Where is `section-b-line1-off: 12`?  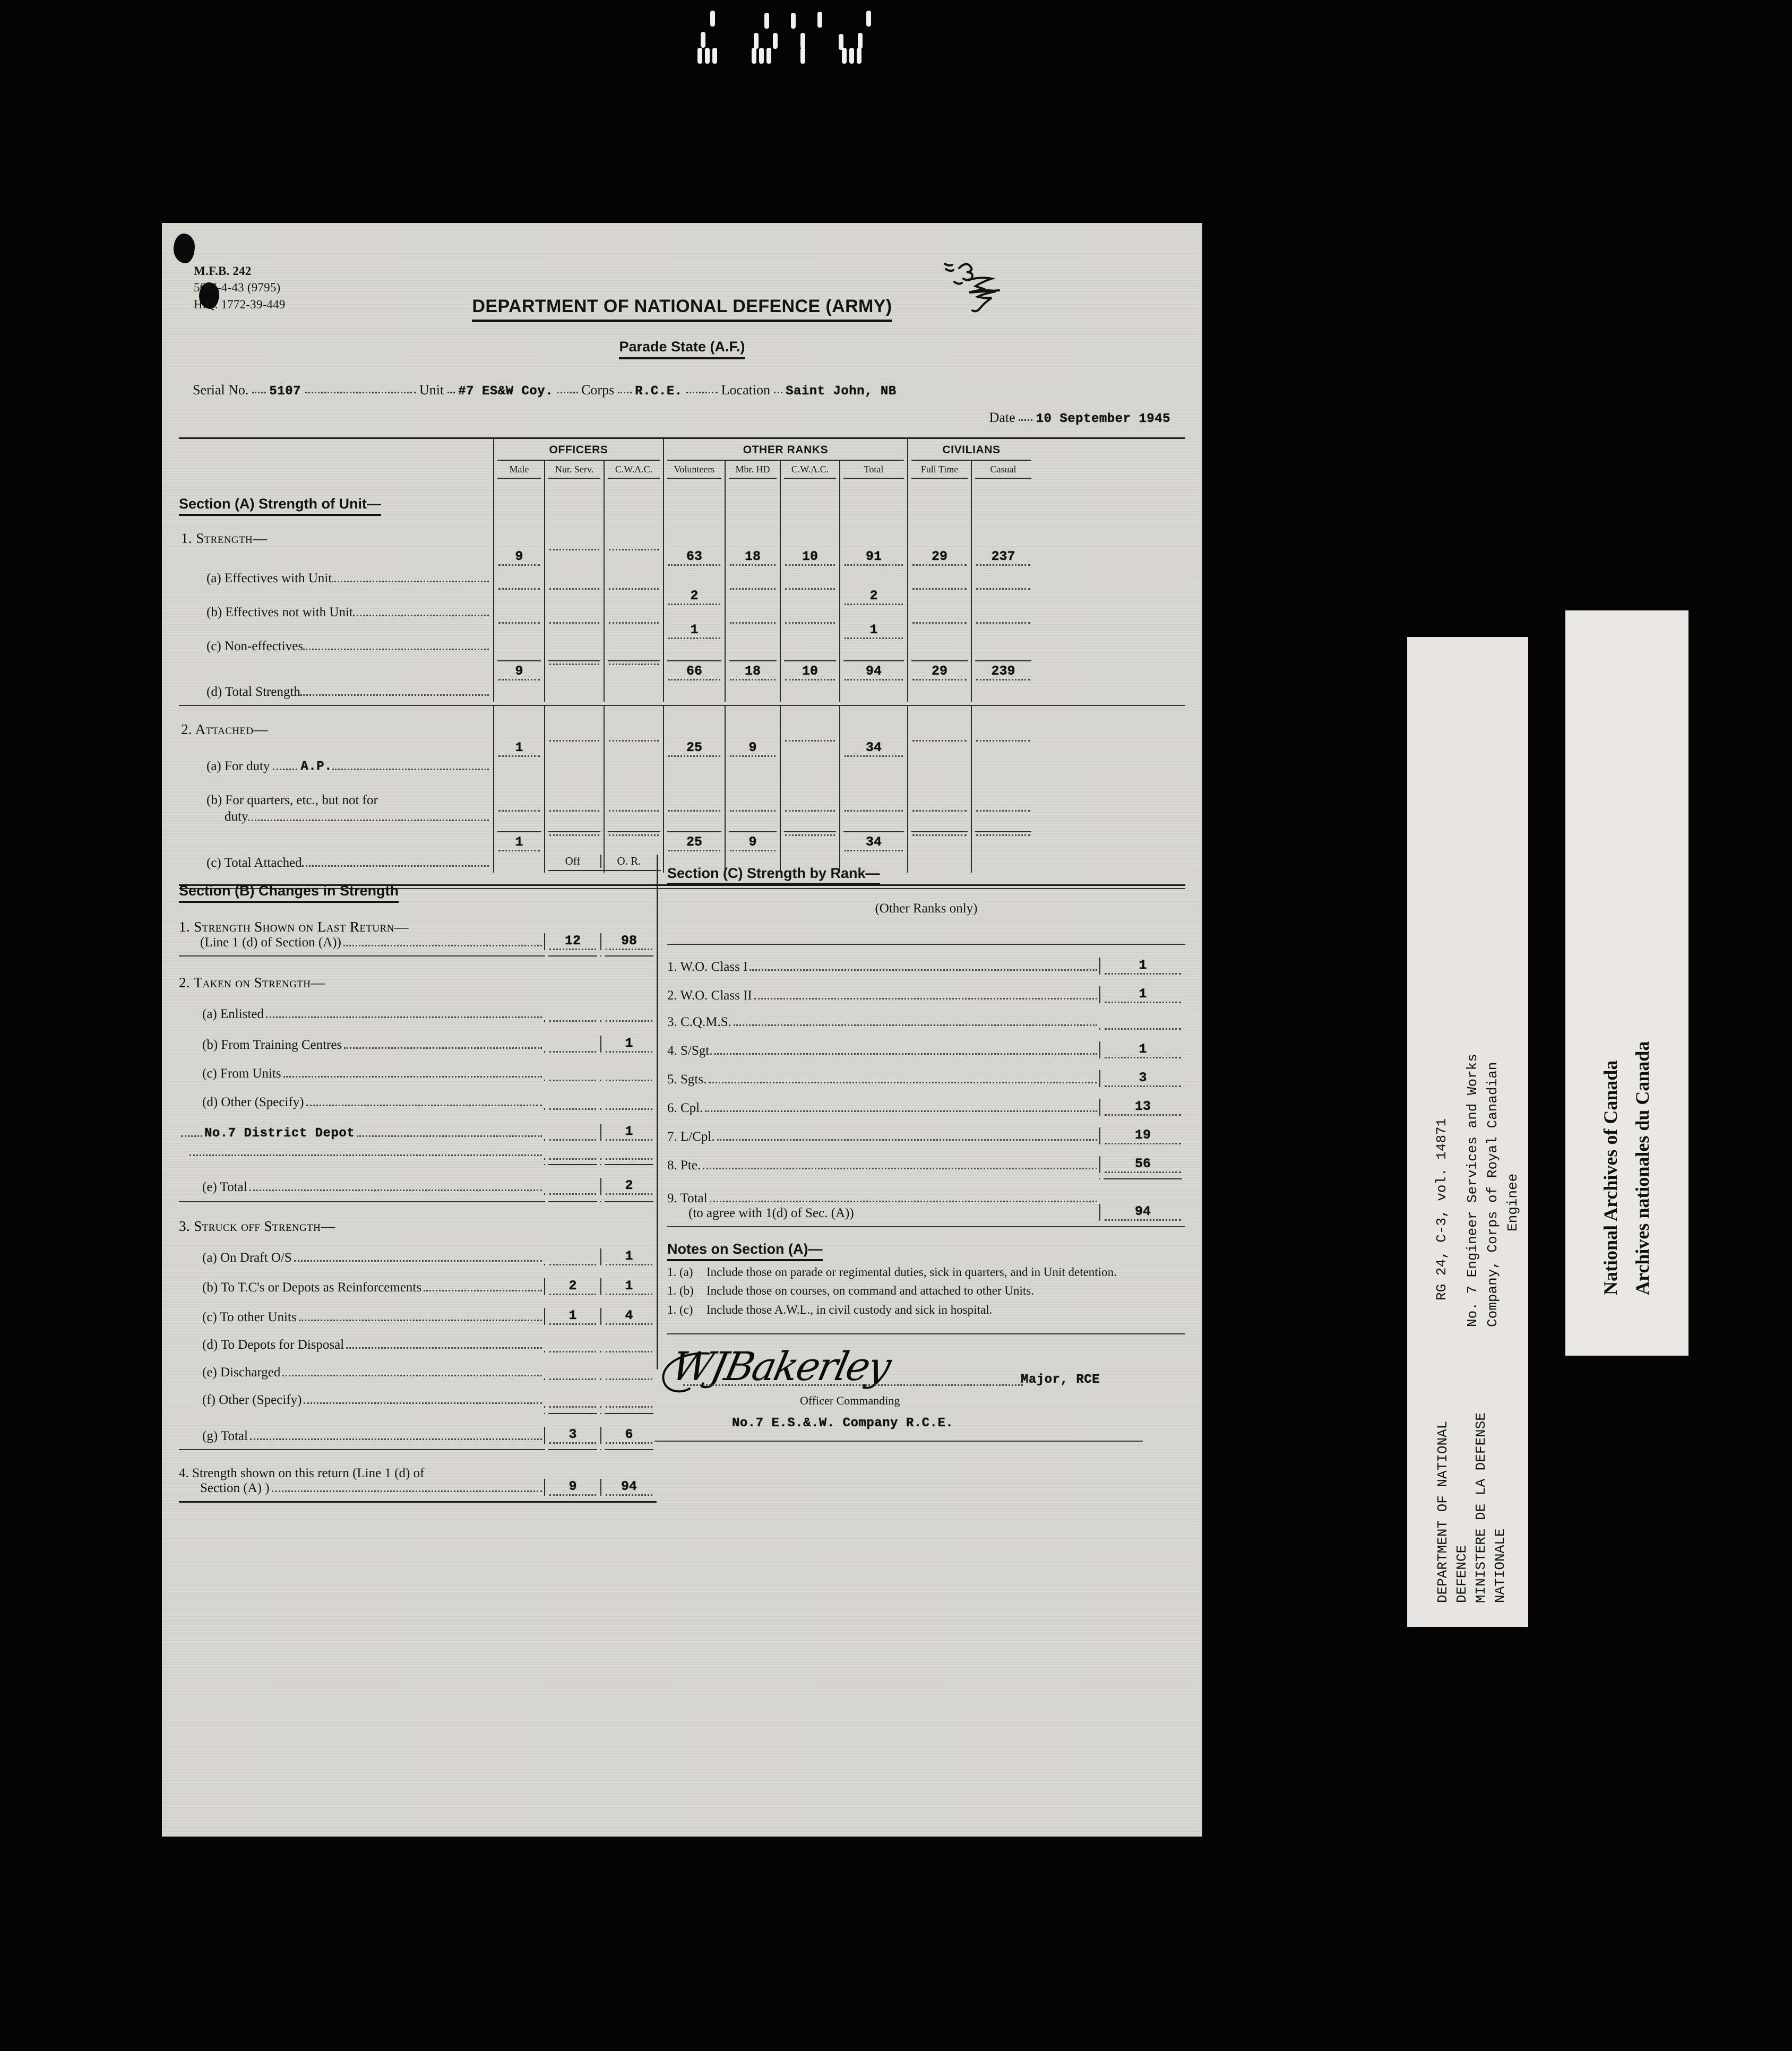 section-b-line1-off: 12 is located at coordinates (572, 941).